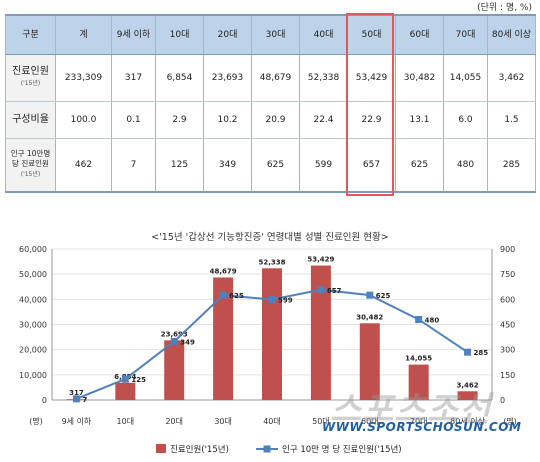  I want to click on line-data-label: 7, so click(84, 400).